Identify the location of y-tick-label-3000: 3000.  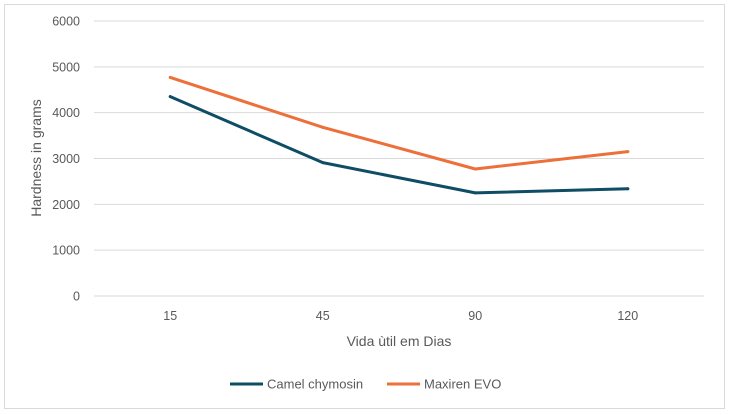
(66, 159).